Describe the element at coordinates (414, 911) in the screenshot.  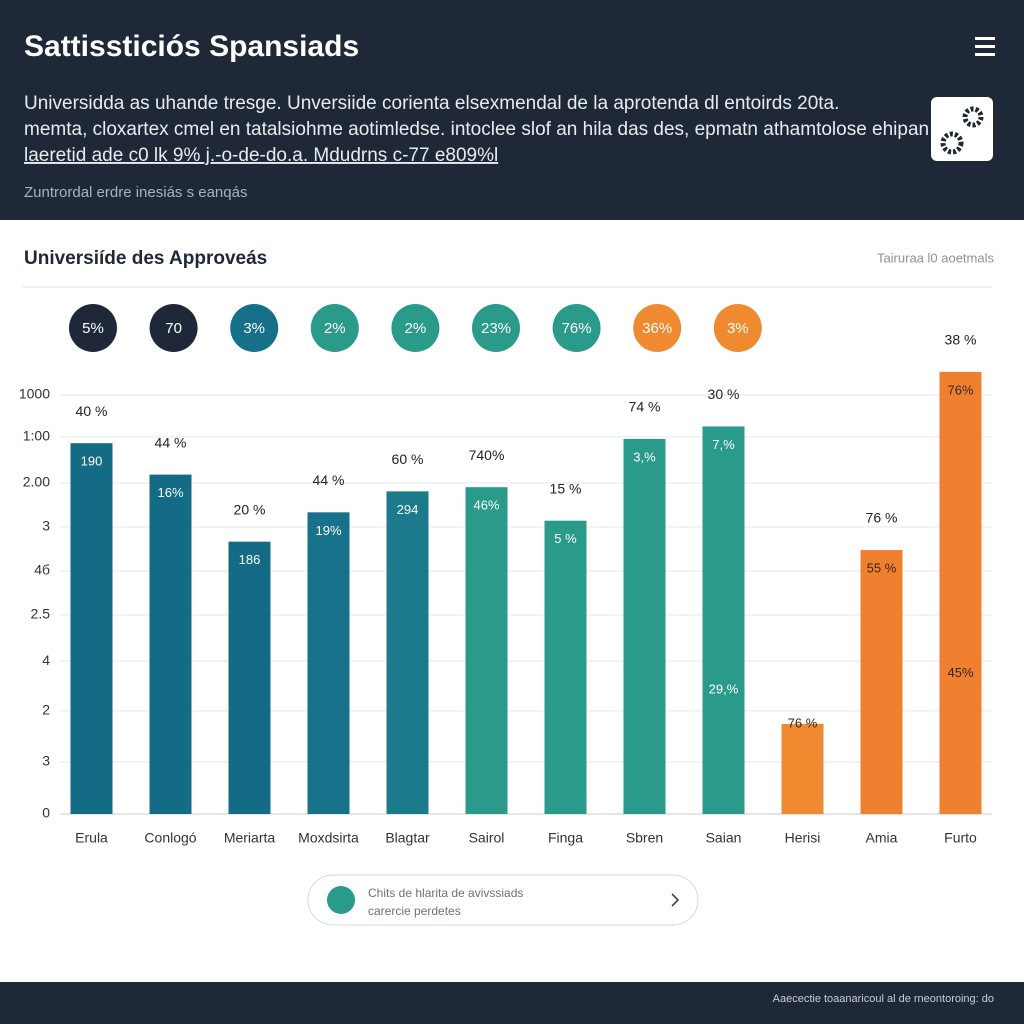
I see `pill-text: carercie perdetes` at that location.